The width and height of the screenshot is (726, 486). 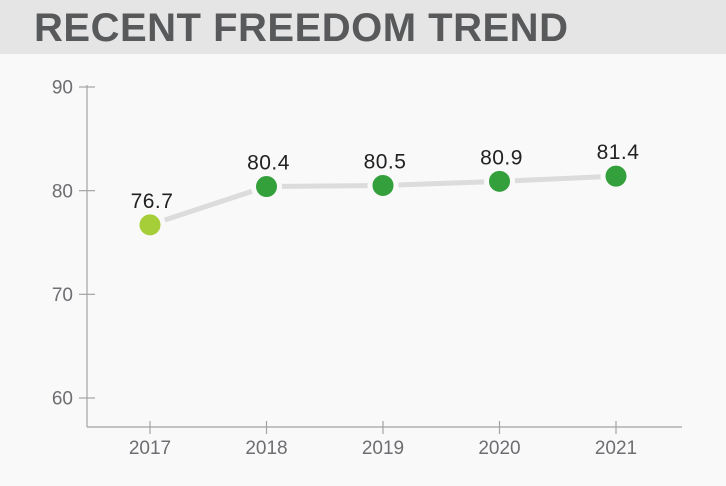 I want to click on data-point-label: 76.7, so click(x=152, y=201).